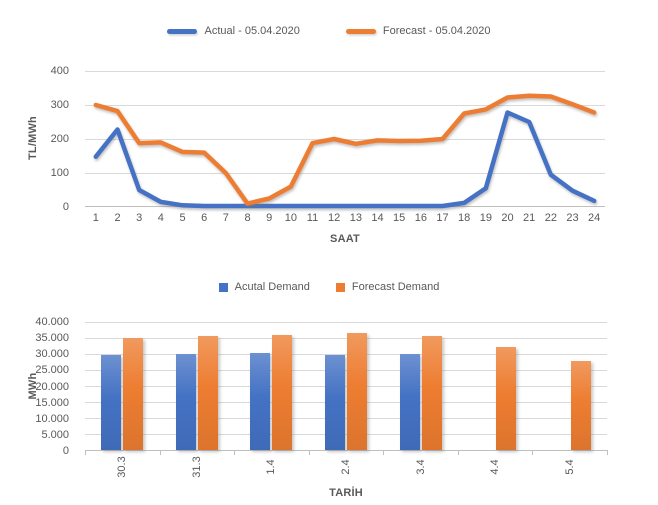 This screenshot has width=658, height=505. I want to click on x-tick-label: 31.3, so click(196, 467).